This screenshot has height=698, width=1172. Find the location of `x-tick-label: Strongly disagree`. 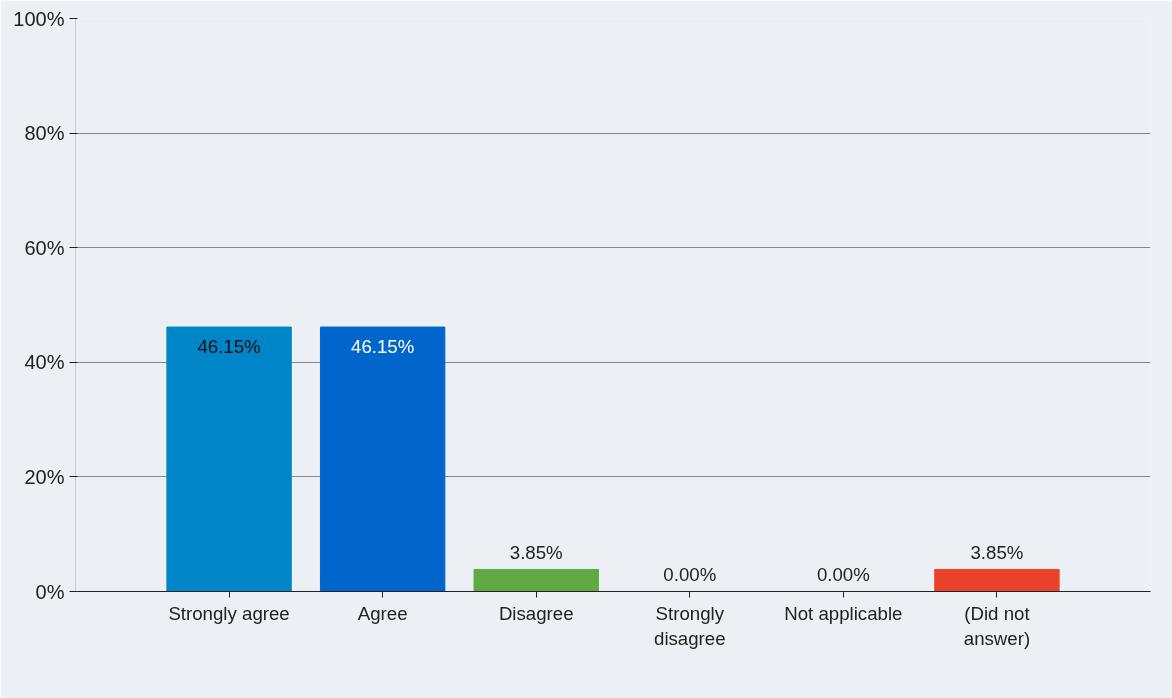

x-tick-label: Strongly disagree is located at coordinates (690, 625).